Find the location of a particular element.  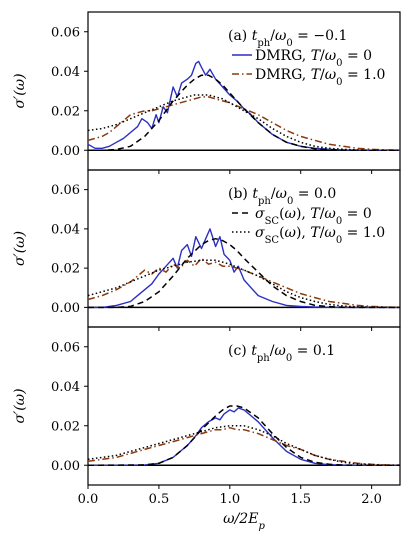

panel-annotation: (b) tph/ω0 = 0.0 is located at coordinates (282, 196).